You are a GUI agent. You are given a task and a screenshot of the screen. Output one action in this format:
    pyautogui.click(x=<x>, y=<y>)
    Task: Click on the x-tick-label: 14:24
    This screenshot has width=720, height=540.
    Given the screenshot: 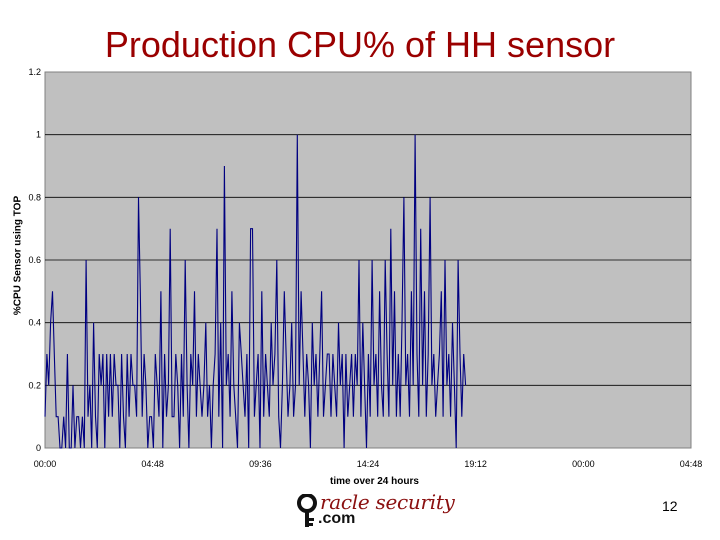 What is the action you would take?
    pyautogui.click(x=368, y=464)
    